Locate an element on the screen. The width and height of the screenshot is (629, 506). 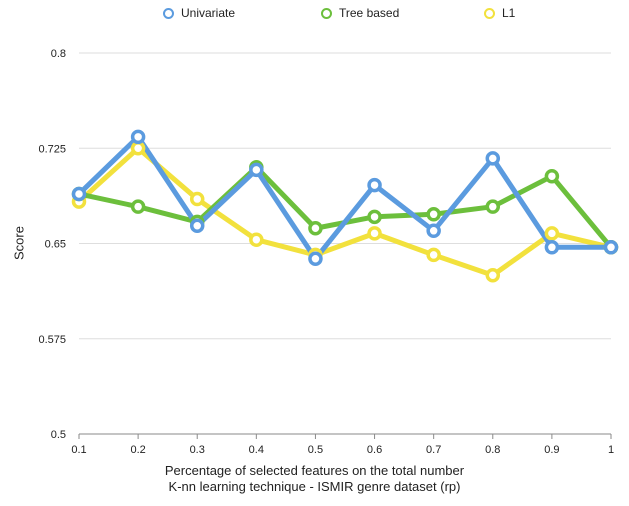
x-tick-label: 0.7 is located at coordinates (433, 450).